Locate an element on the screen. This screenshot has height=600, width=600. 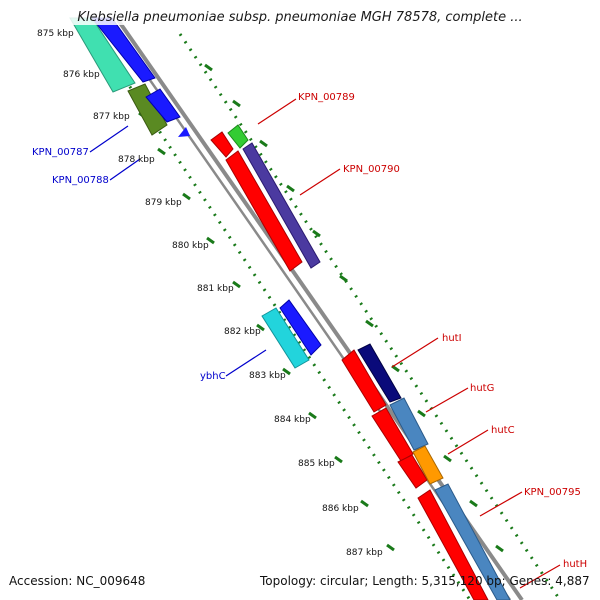
gene-label-huti: hutI is located at coordinates (452, 338).